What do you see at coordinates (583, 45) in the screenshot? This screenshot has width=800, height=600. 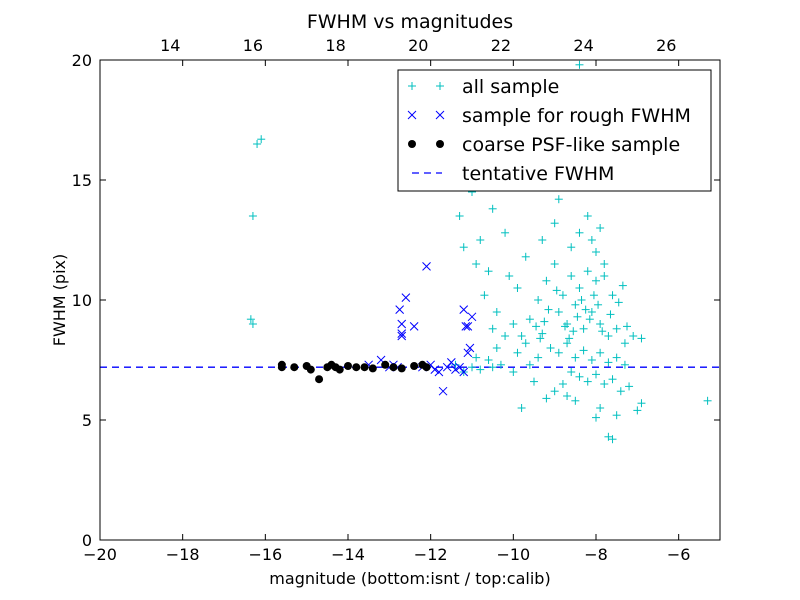 I see `top-x-tick-label: 24` at bounding box center [583, 45].